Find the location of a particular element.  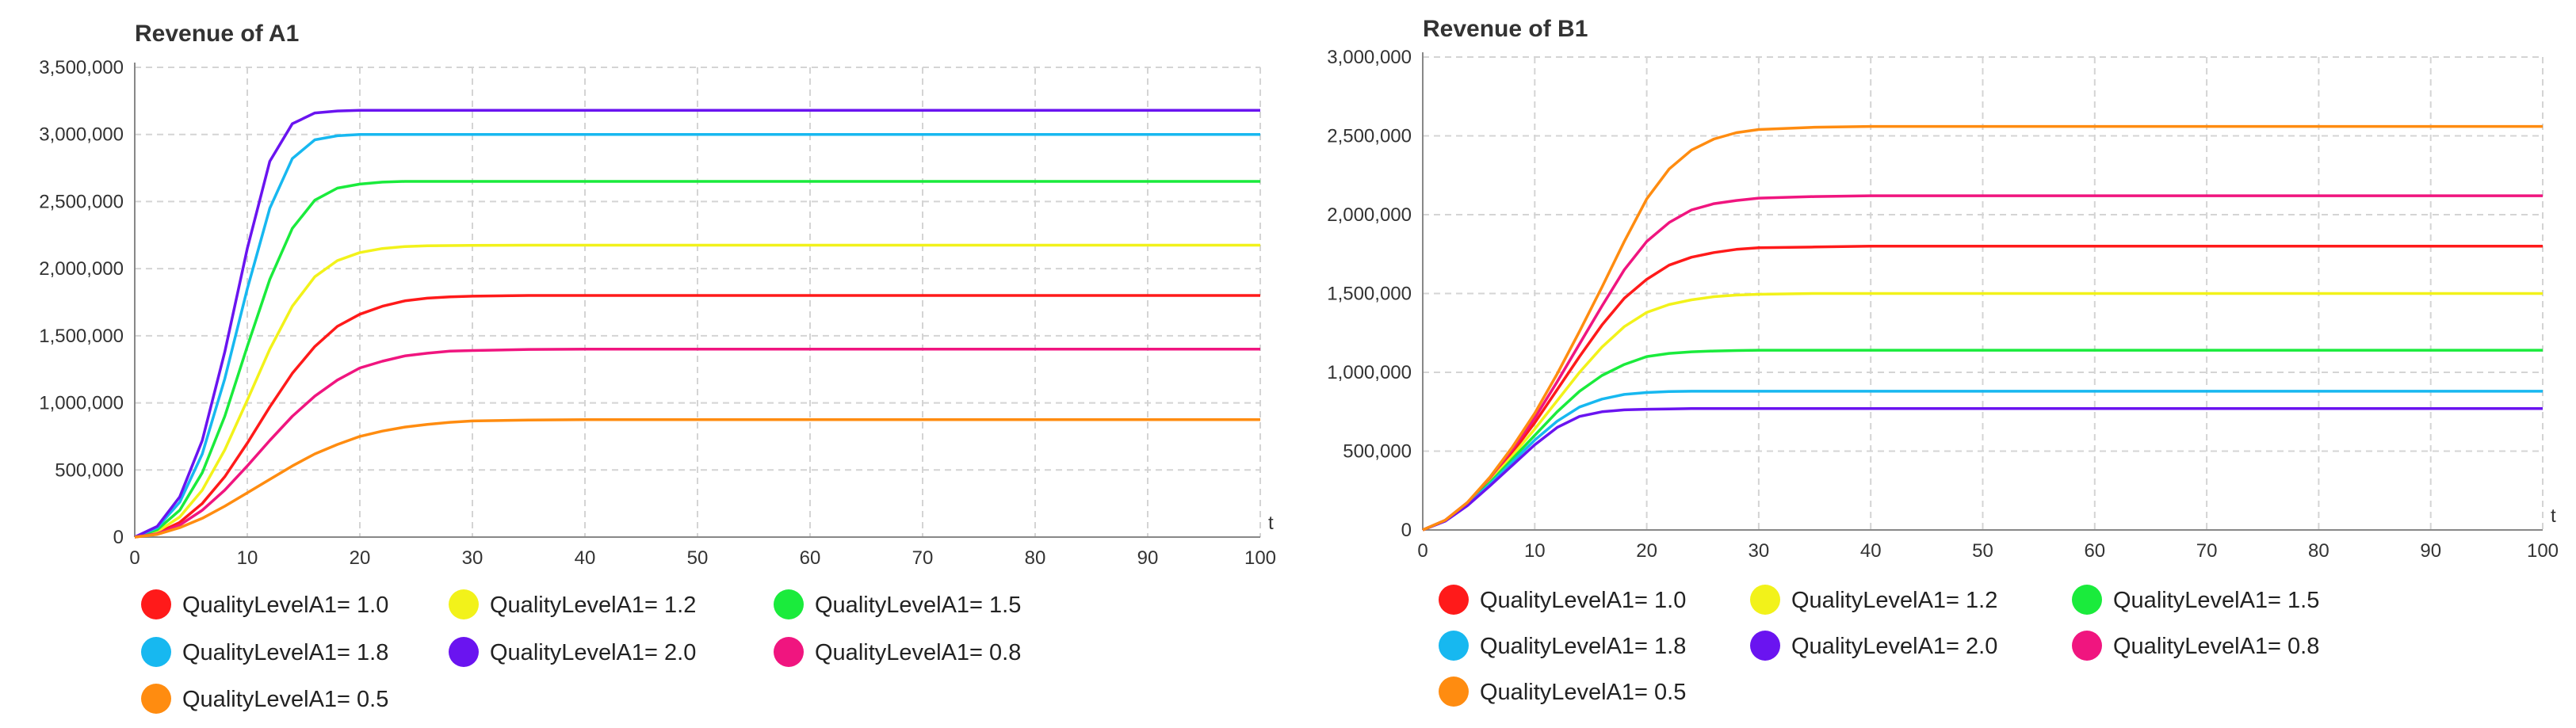

chart-title: Revenue of B1 is located at coordinates (1505, 29).